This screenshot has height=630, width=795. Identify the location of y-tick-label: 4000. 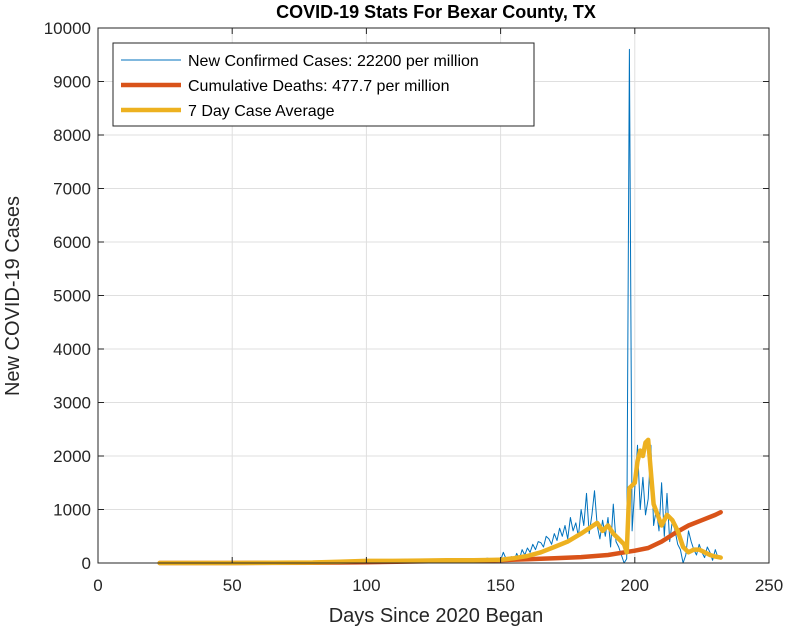
(72, 349).